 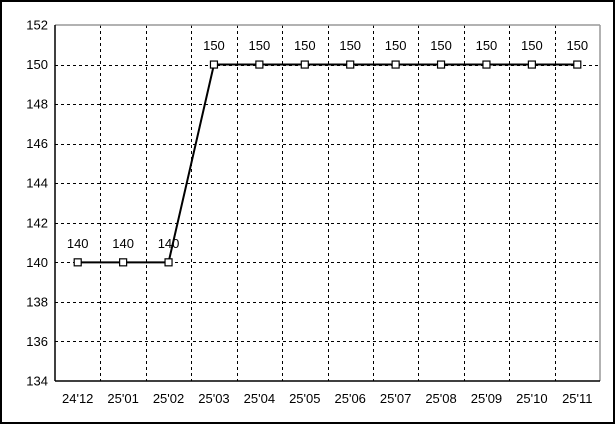 What do you see at coordinates (37, 143) in the screenshot?
I see `y-axis-tick-label: 146` at bounding box center [37, 143].